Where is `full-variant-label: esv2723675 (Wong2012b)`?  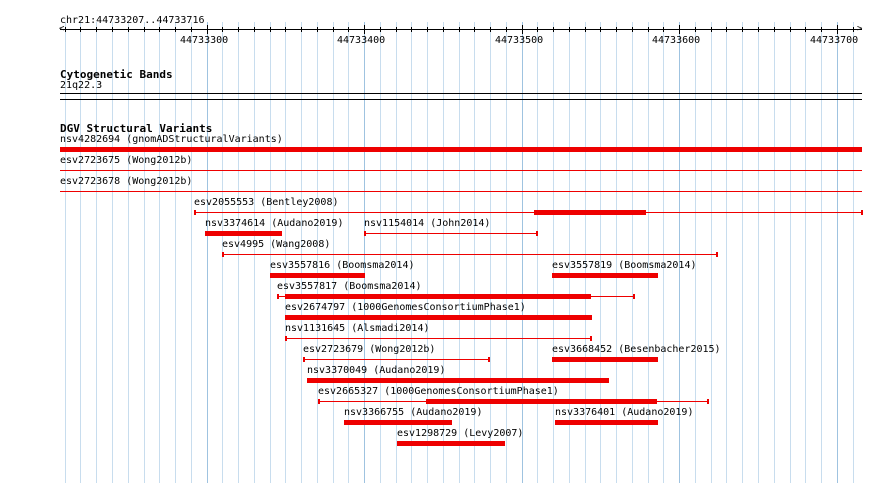 full-variant-label: esv2723675 (Wong2012b) is located at coordinates (126, 160).